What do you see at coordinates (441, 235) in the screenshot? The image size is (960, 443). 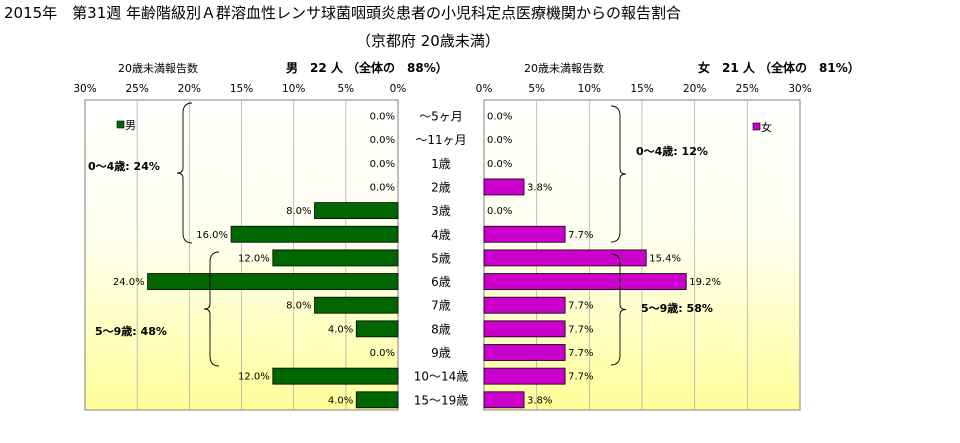 I see `age-category-label: 4歳` at bounding box center [441, 235].